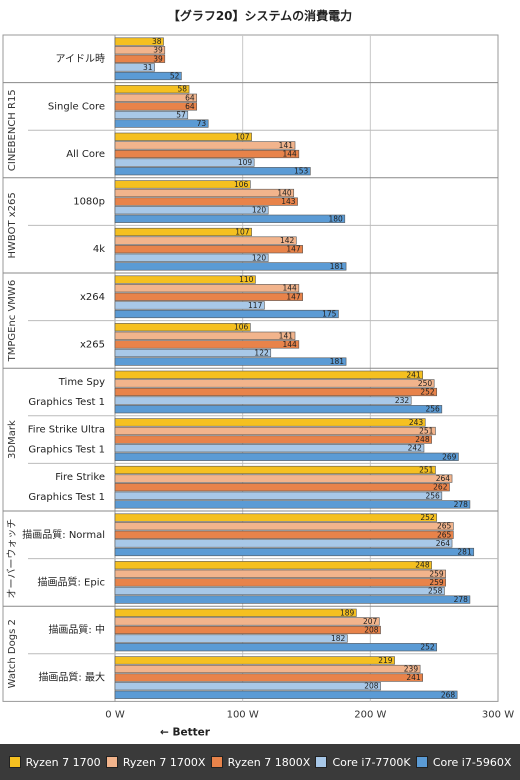  What do you see at coordinates (402, 400) in the screenshot?
I see `data-label: 232` at bounding box center [402, 400].